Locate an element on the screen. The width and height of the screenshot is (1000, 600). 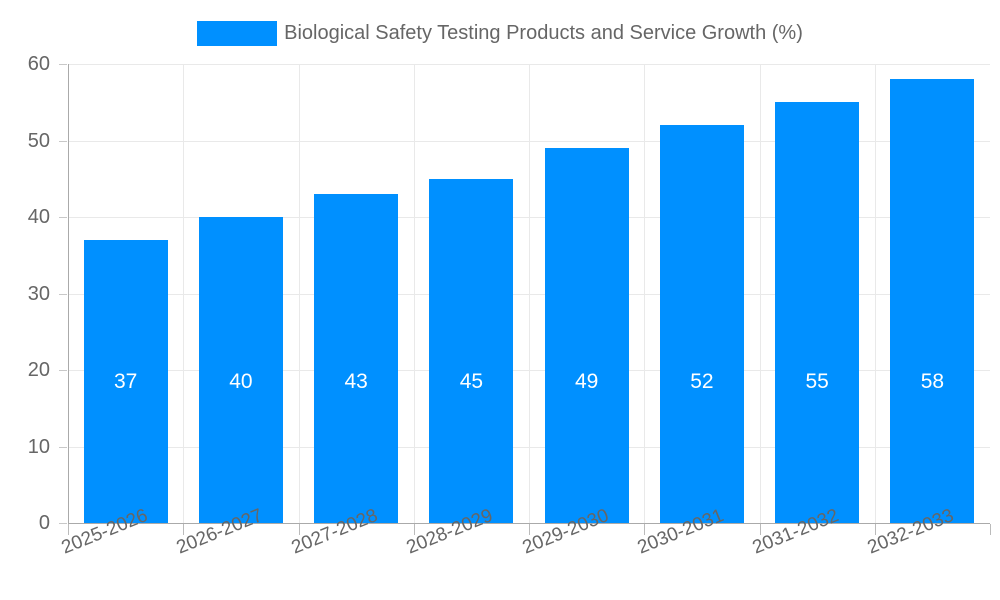
bar-value-label: 37 is located at coordinates (125, 381).